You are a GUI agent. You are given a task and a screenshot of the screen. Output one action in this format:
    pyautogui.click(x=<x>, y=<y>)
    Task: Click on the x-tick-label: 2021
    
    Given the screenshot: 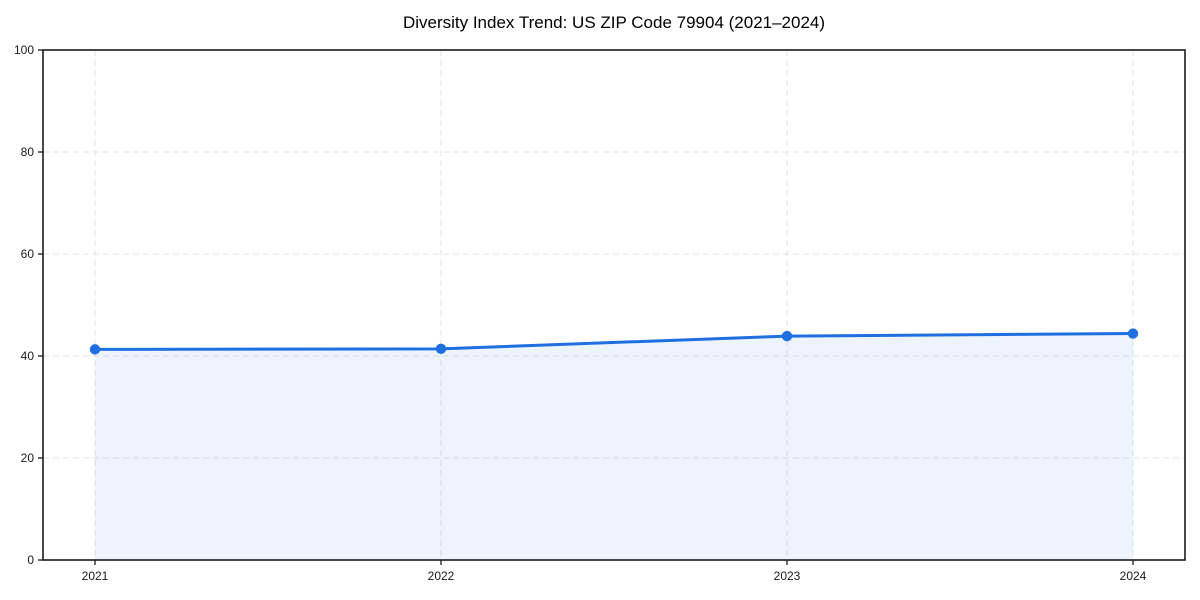 What is the action you would take?
    pyautogui.click(x=95, y=576)
    